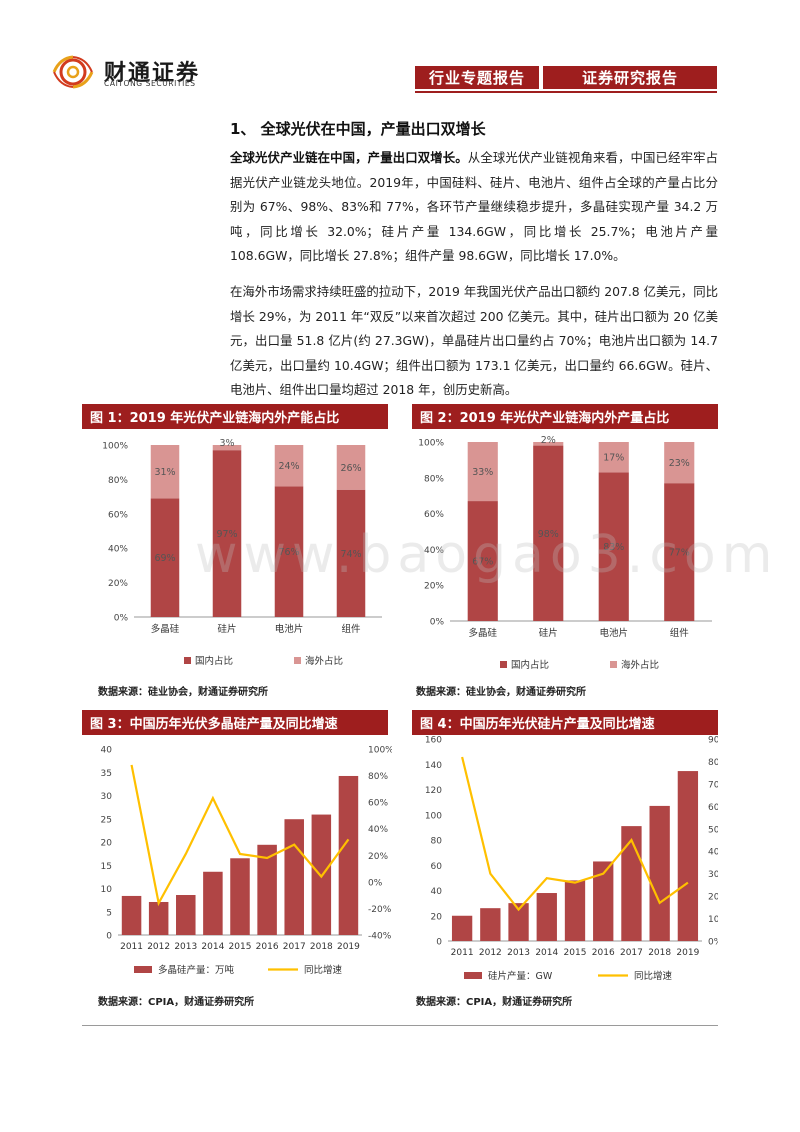  I want to click on watermark: www.baogao3.com, so click(487, 555).